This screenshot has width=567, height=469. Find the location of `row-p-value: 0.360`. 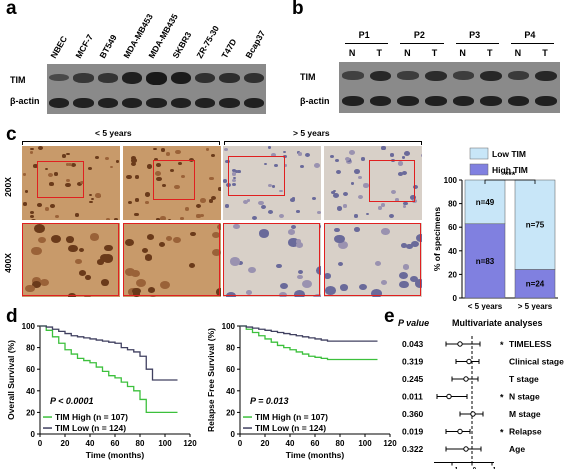

row-p-value: 0.360 is located at coordinates (413, 414).